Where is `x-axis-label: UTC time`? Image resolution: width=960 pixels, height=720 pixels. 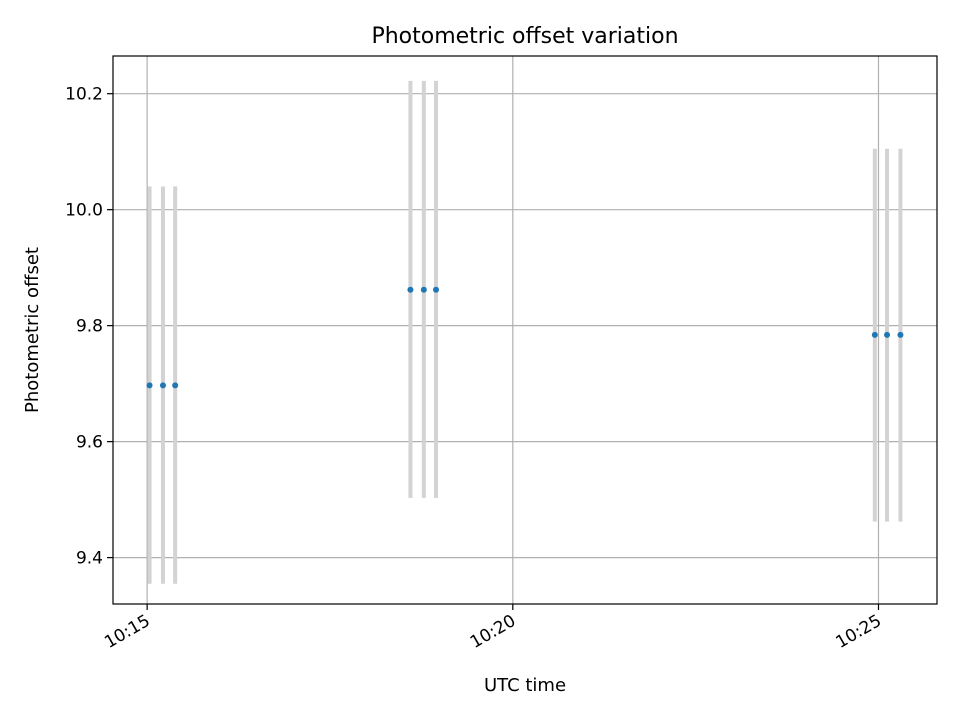 x-axis-label: UTC time is located at coordinates (525, 685).